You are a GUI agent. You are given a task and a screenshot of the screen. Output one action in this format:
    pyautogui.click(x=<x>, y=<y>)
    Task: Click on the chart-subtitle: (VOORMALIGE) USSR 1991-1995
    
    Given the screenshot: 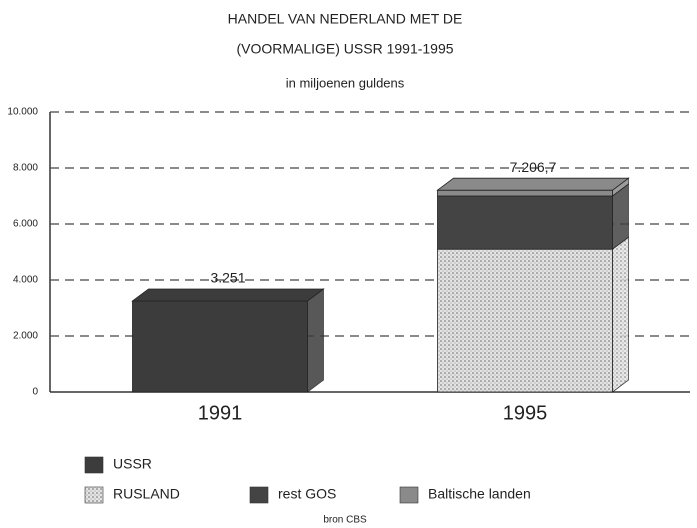 What is the action you would take?
    pyautogui.click(x=344, y=49)
    